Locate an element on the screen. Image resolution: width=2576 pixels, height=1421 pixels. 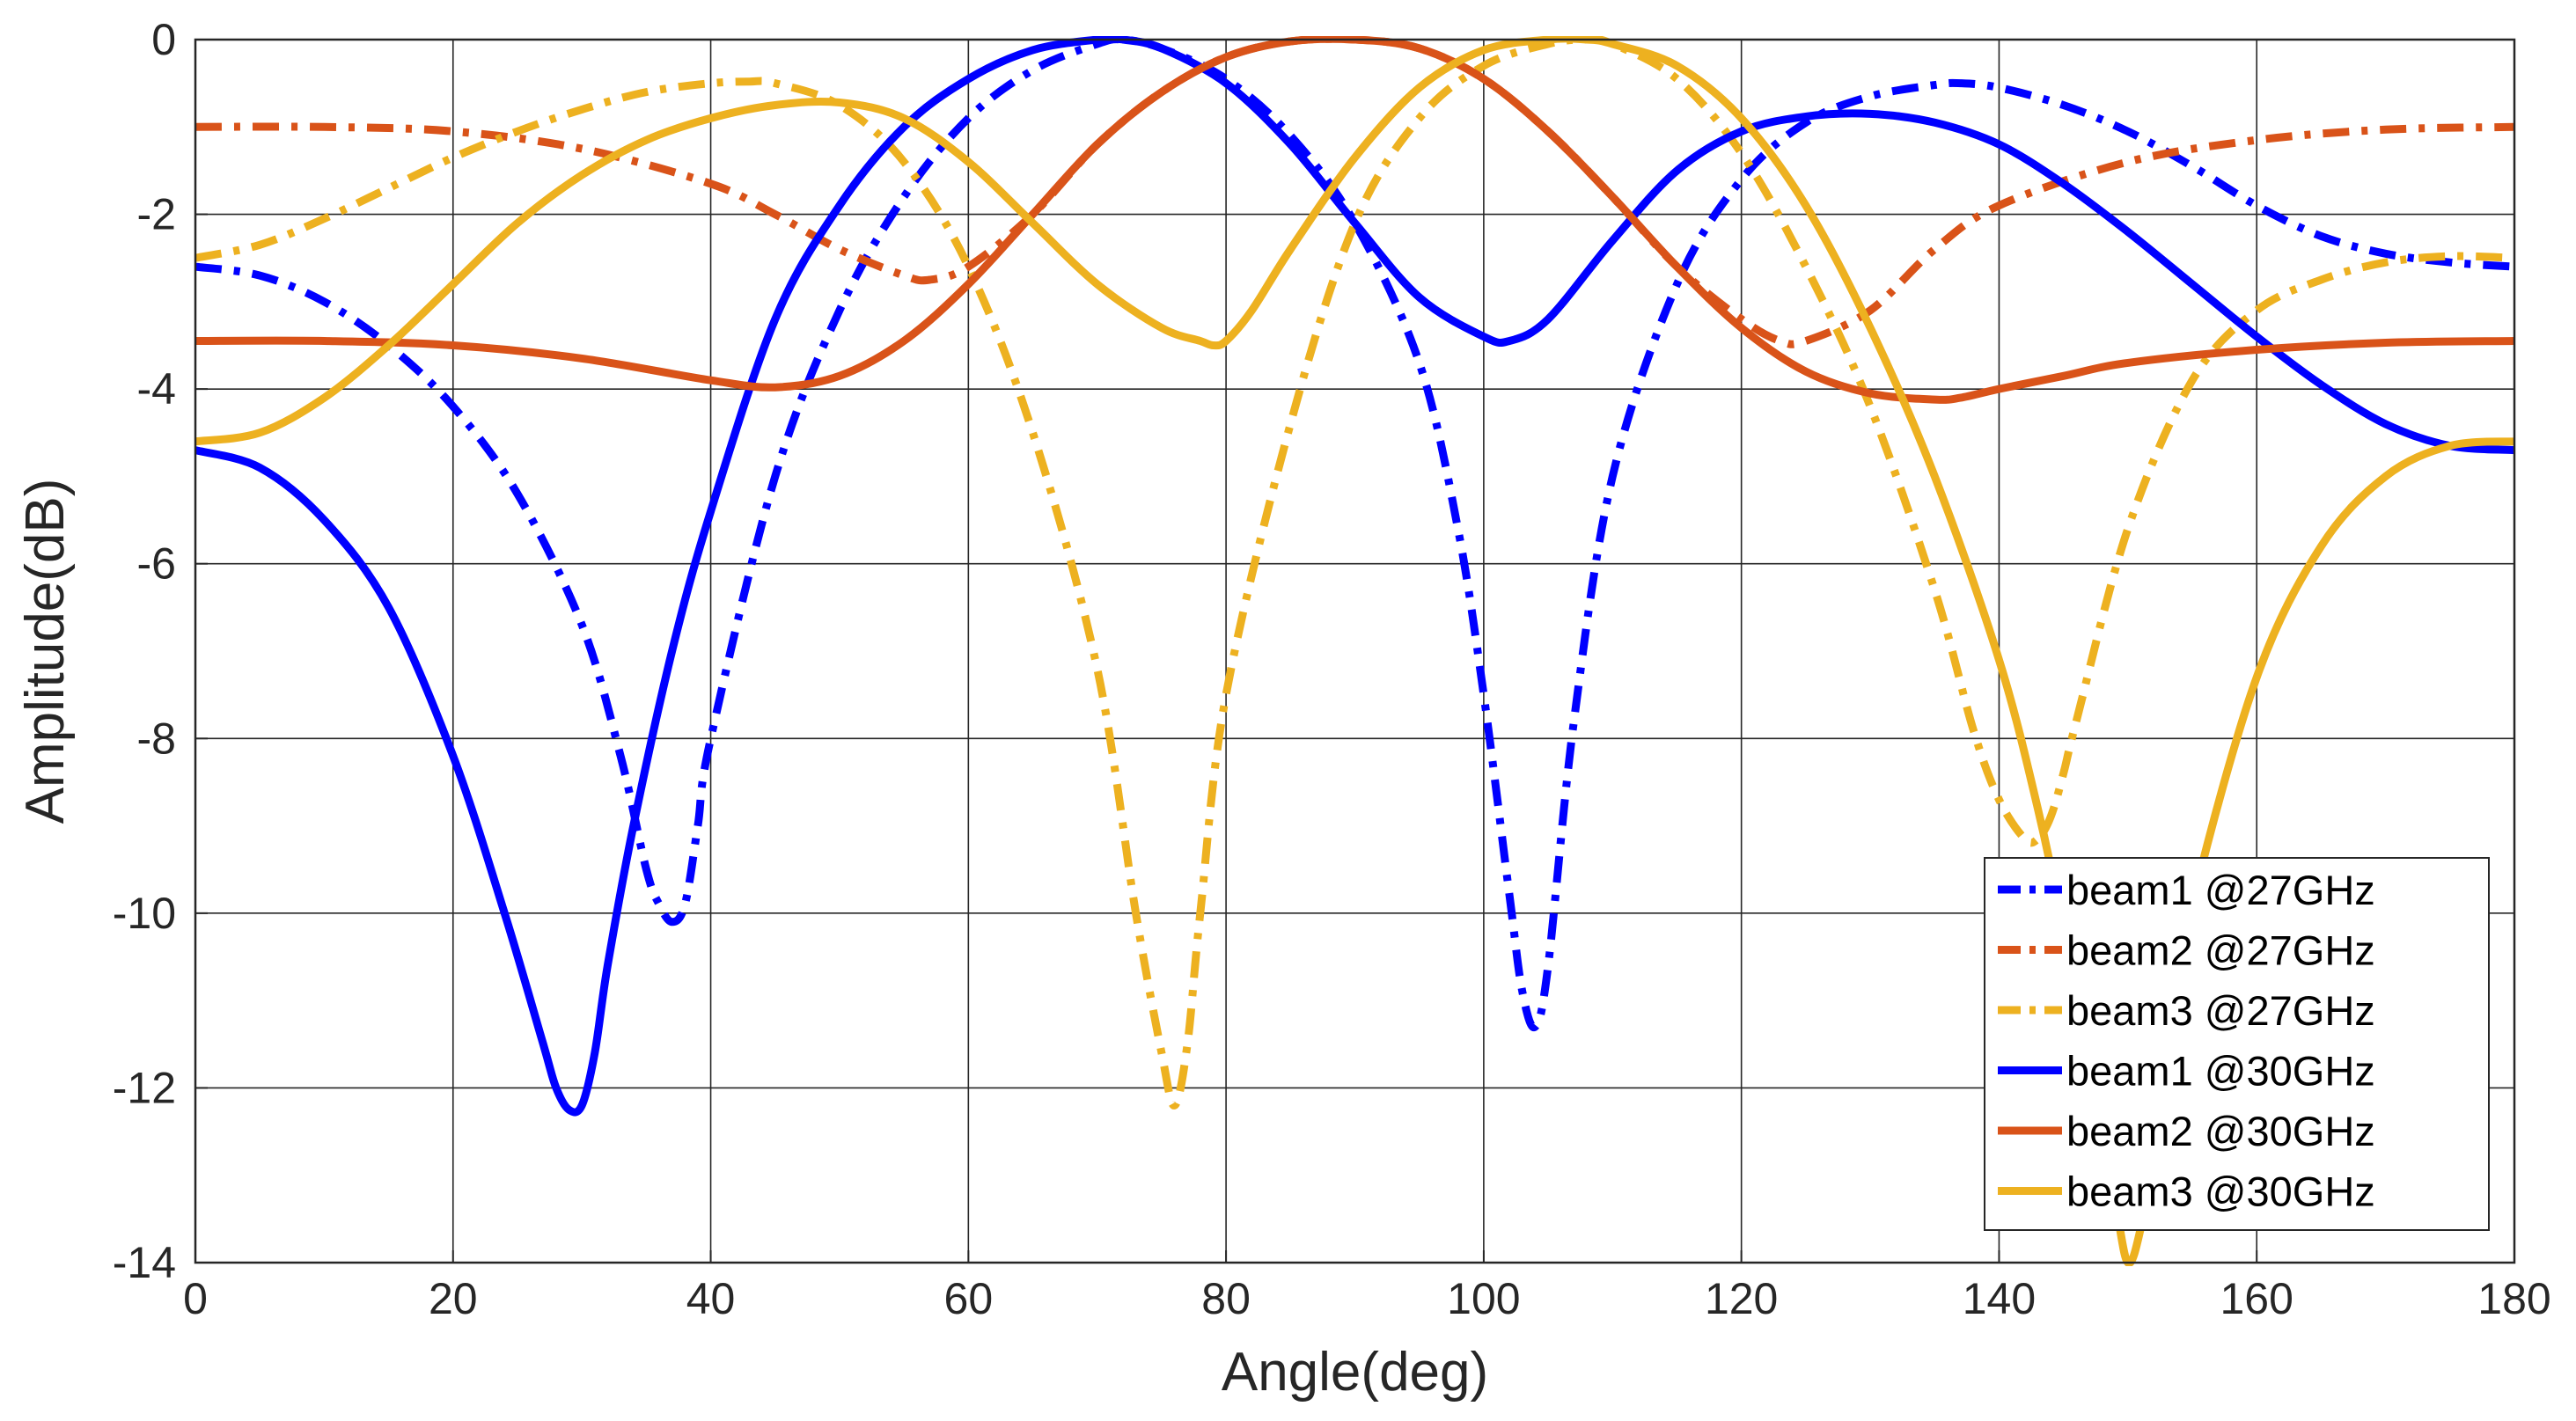
x-tick-label: 180 is located at coordinates (2513, 1298).